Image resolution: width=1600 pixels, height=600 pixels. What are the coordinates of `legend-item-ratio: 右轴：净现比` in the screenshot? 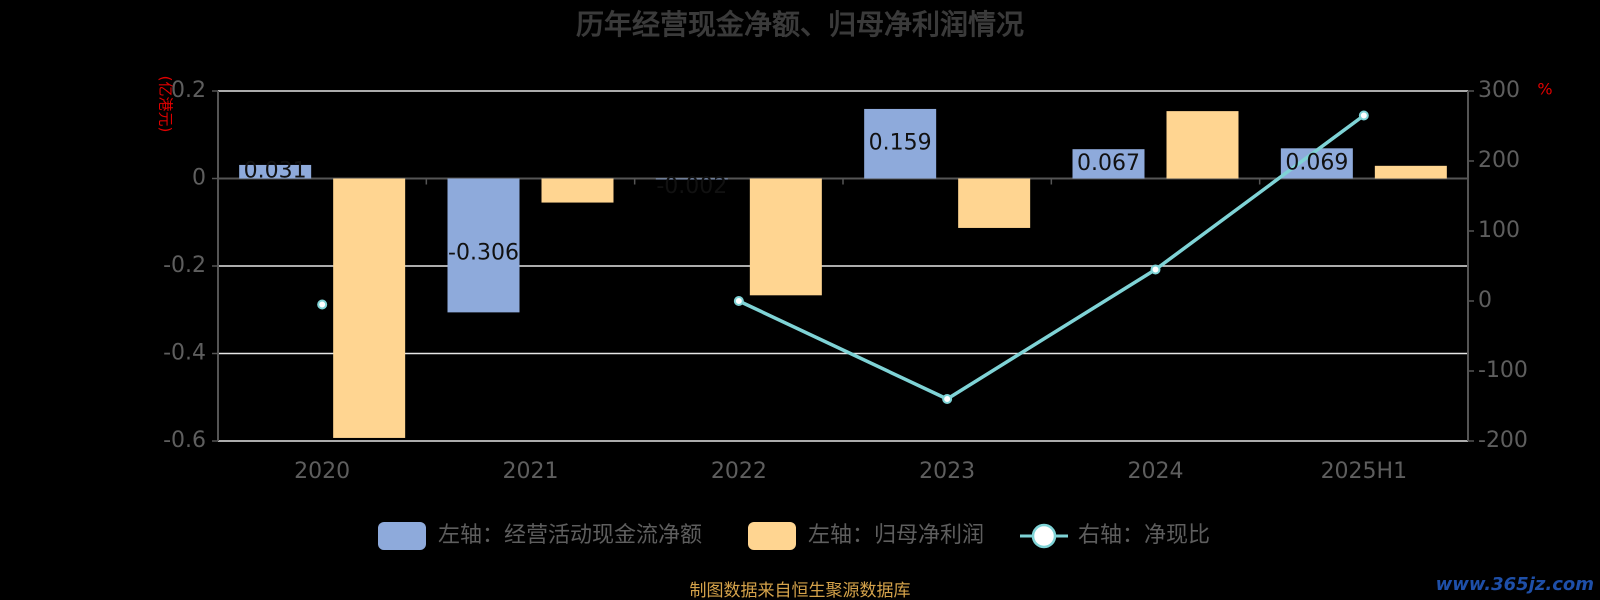 It's located at (1115, 536).